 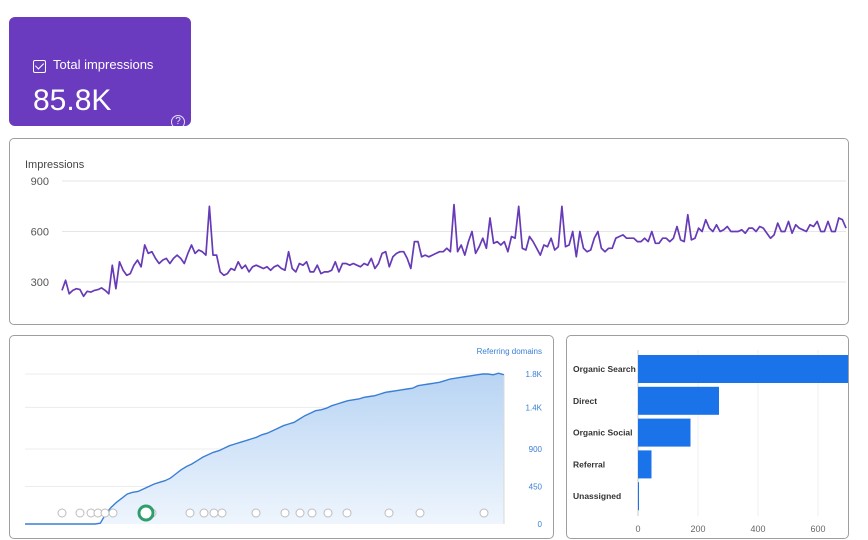 What do you see at coordinates (645, 464) in the screenshot?
I see `bar-referral` at bounding box center [645, 464].